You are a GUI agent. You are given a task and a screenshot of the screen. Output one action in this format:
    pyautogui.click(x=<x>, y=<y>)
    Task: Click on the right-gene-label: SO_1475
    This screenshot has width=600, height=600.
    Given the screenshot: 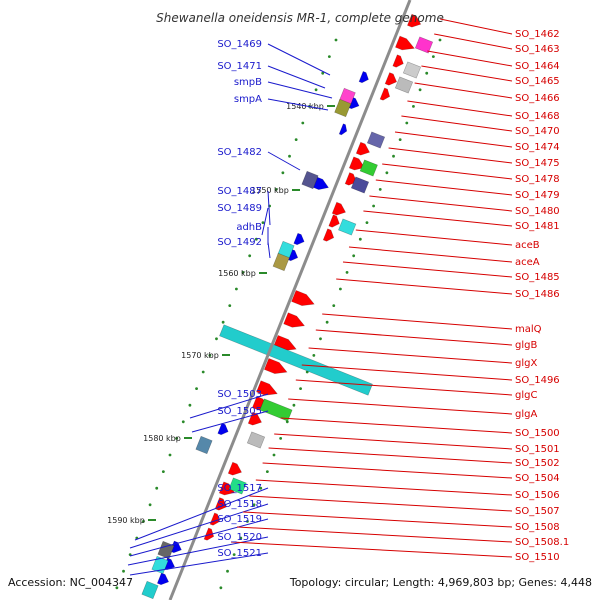 What is the action you would take?
    pyautogui.click(x=537, y=163)
    